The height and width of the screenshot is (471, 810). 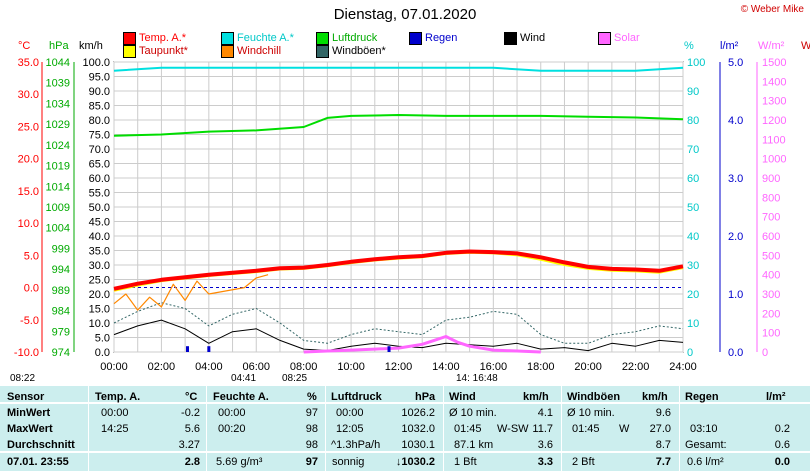 I want to click on stats-cell: 00:20, so click(x=232, y=429).